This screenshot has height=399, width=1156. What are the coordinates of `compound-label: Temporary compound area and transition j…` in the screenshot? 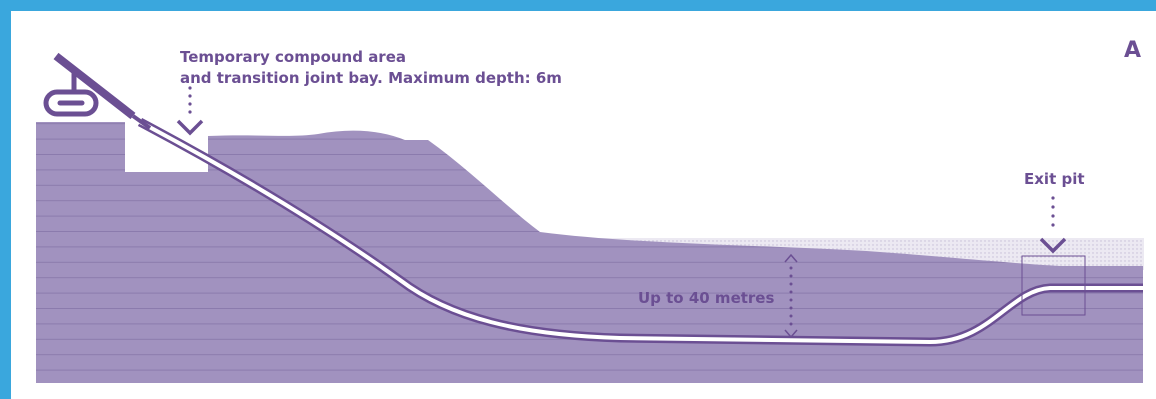 It's located at (371, 68).